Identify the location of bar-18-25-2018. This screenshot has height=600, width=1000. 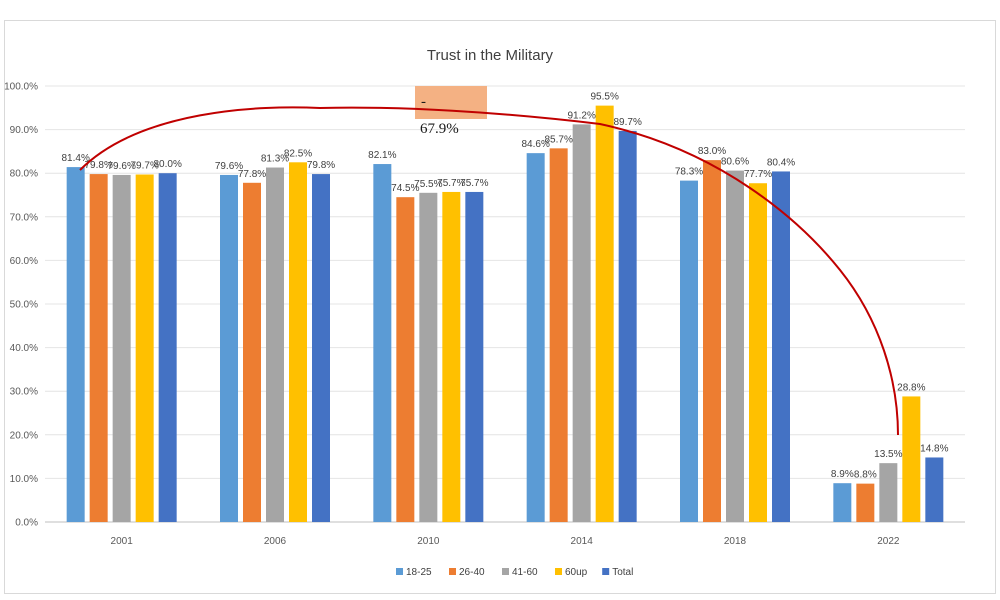
(689, 351).